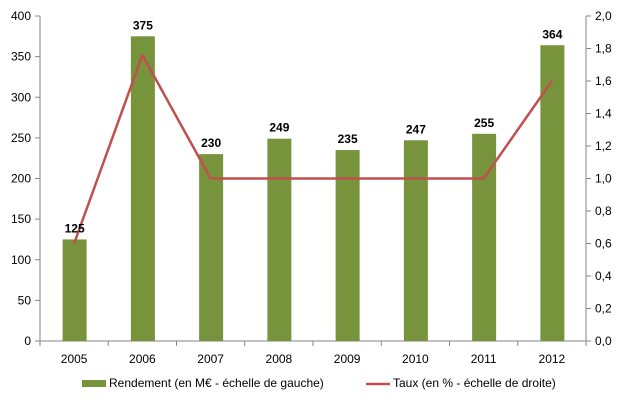 The image size is (627, 412). What do you see at coordinates (25, 300) in the screenshot?
I see `left-tick-label: 50` at bounding box center [25, 300].